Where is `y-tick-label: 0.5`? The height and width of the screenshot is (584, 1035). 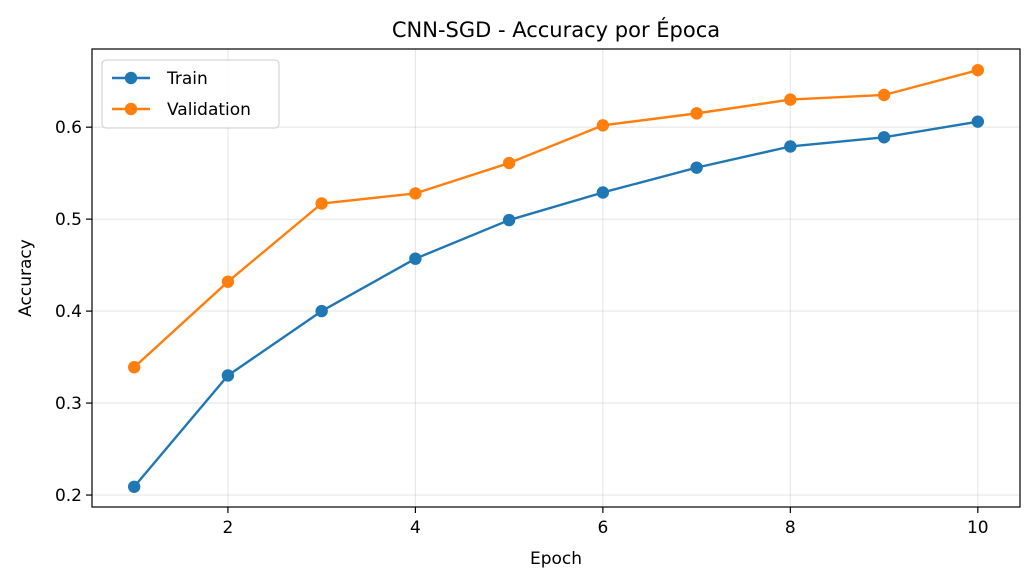 y-tick-label: 0.5 is located at coordinates (68, 220).